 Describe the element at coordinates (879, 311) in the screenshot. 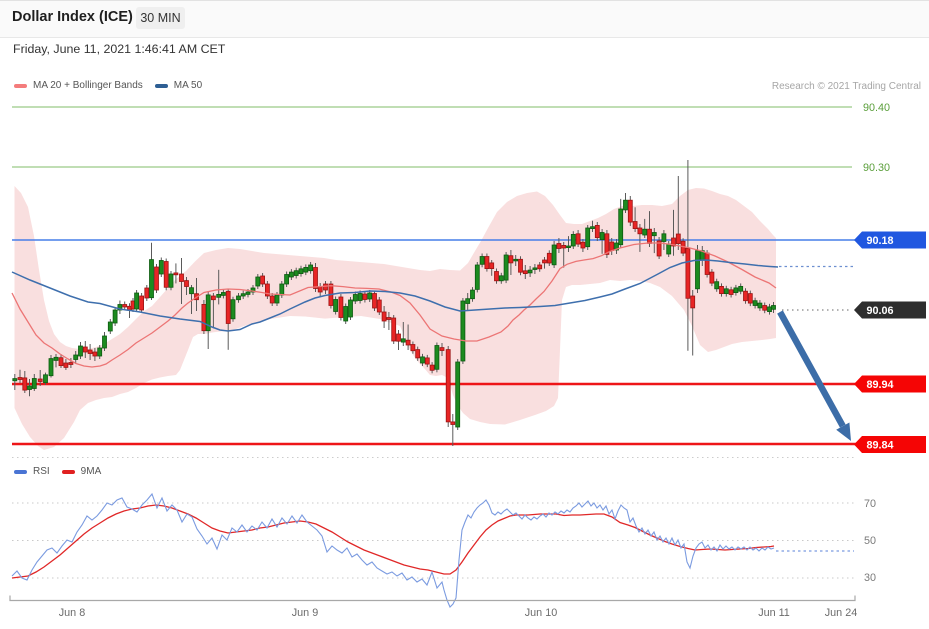

I see `svg-text: 90.06` at that location.